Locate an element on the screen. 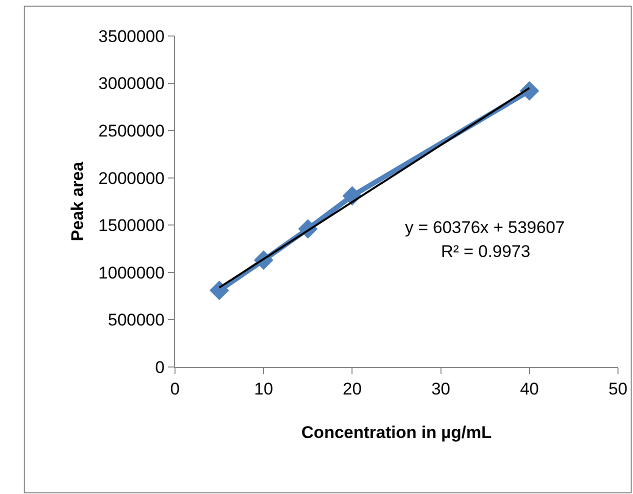  y-tick-label: 3500000 is located at coordinates (131, 36).